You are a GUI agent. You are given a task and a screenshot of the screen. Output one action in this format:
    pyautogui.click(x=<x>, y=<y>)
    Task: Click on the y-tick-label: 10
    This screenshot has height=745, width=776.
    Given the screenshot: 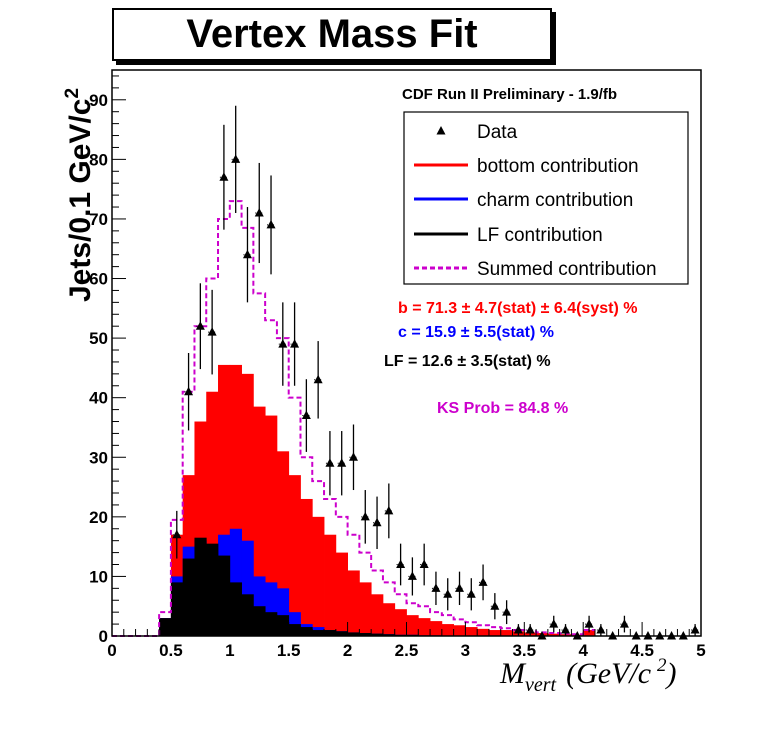 What is the action you would take?
    pyautogui.click(x=98, y=576)
    